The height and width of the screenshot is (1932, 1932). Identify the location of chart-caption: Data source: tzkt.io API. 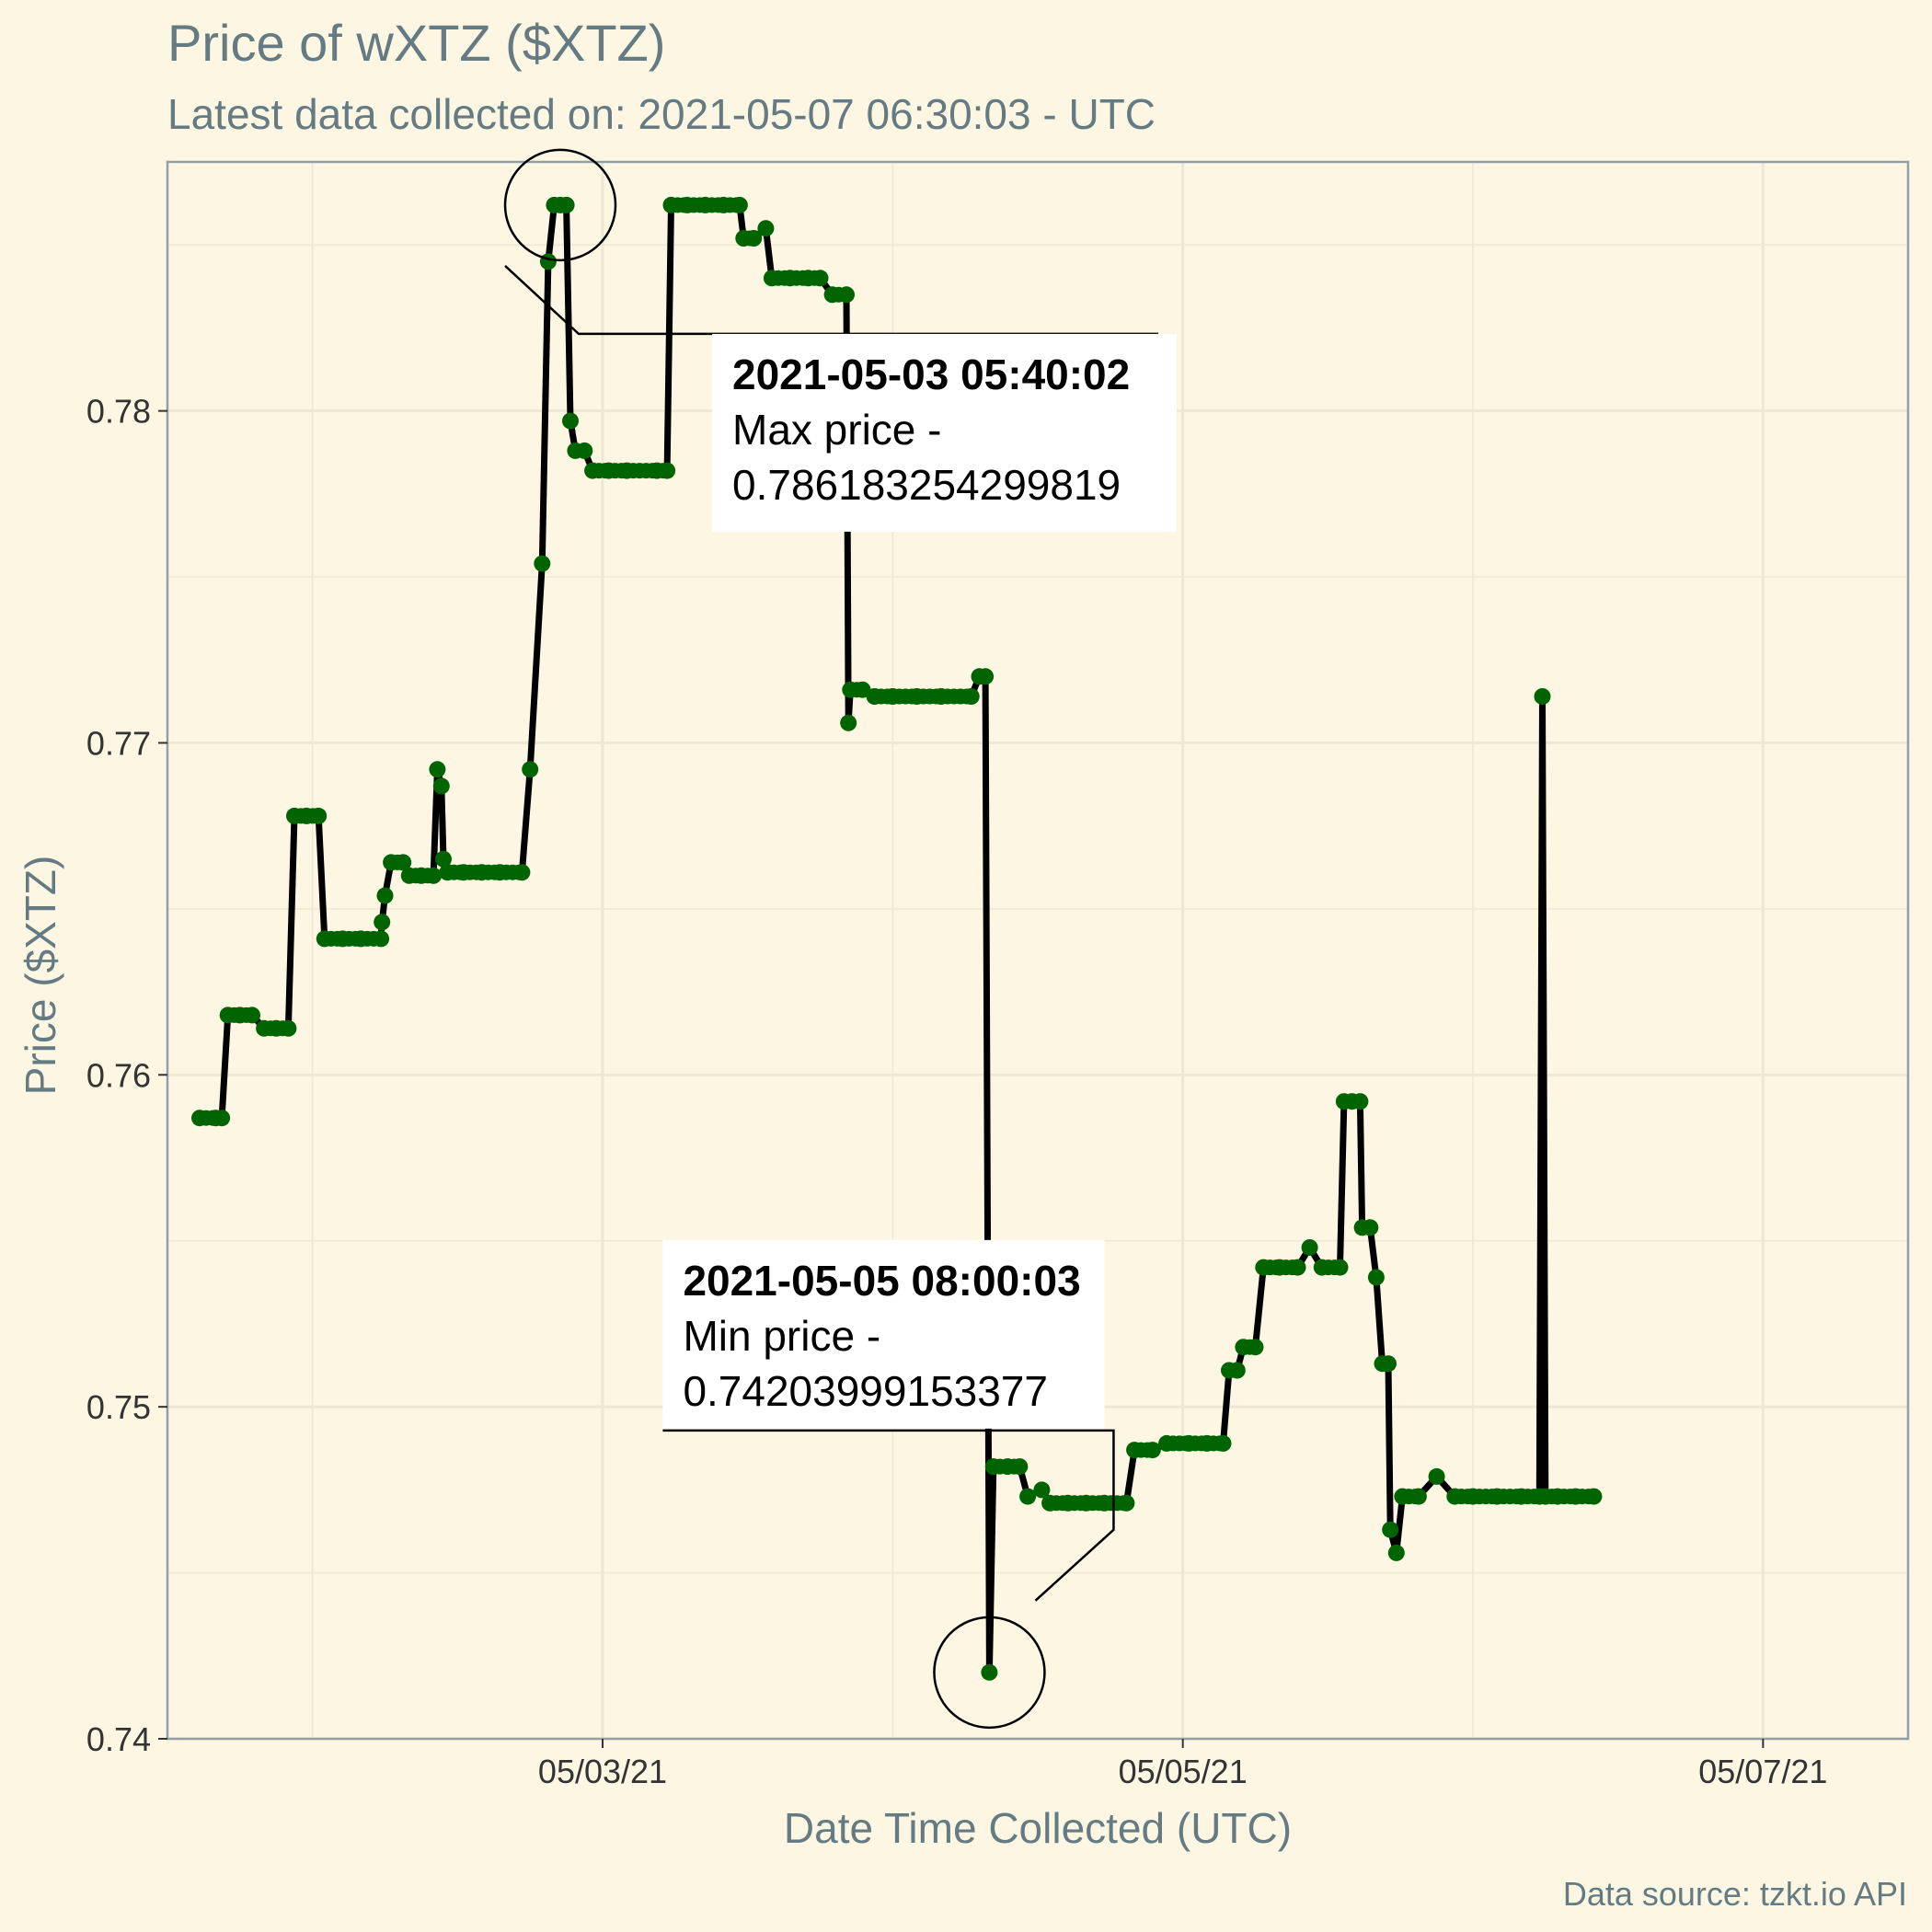
(1735, 1894).